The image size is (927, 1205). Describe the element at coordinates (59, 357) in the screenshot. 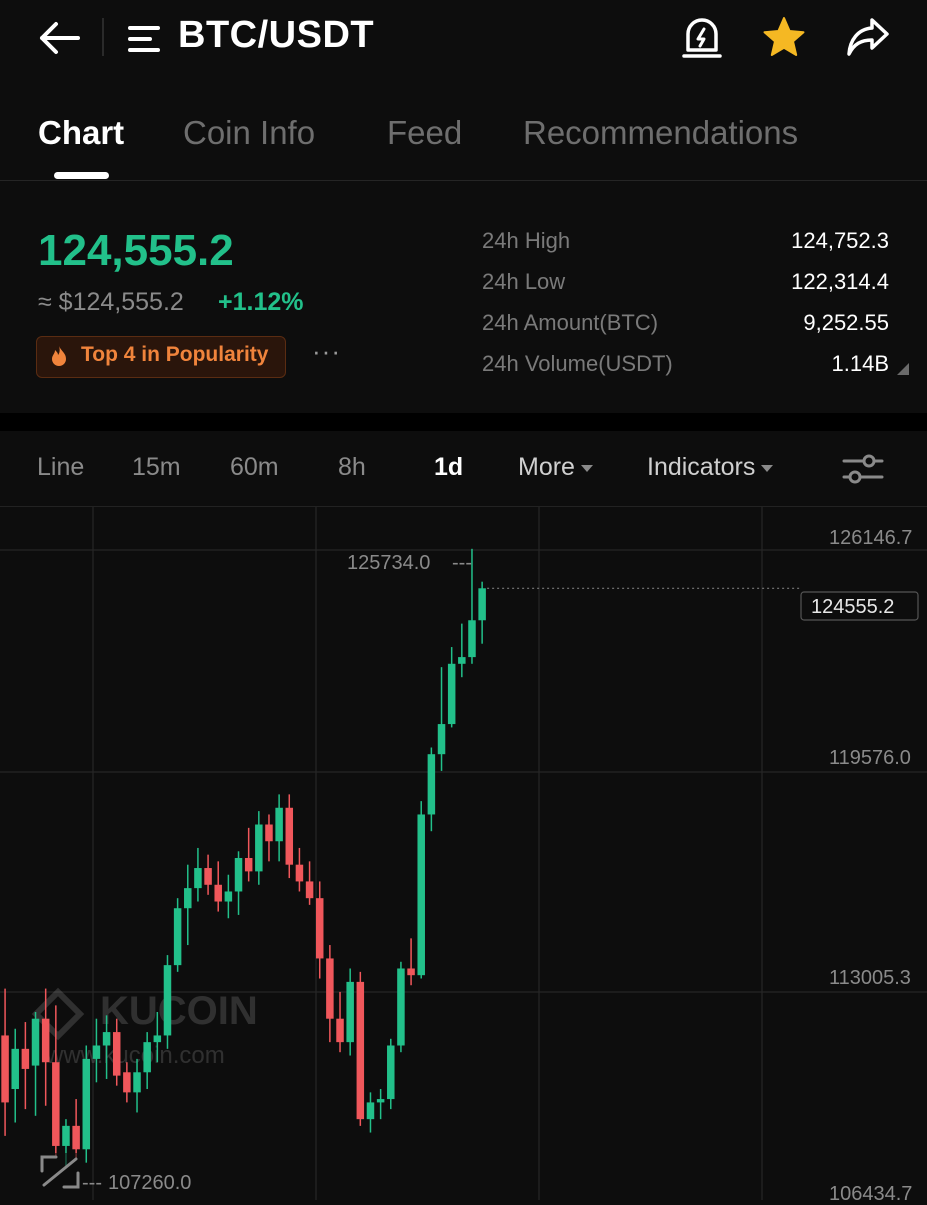

I see `fire-icon` at that location.